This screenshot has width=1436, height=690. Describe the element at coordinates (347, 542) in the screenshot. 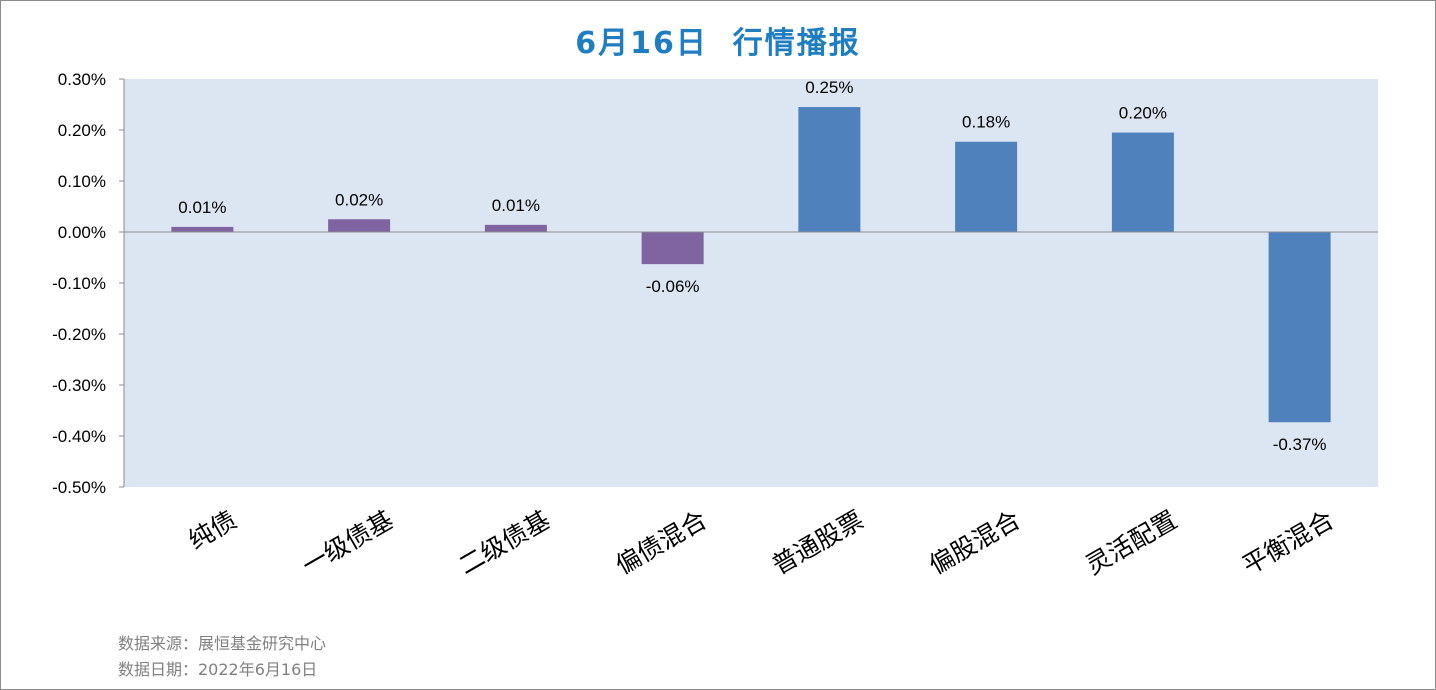

I see `category-label: 一级债基` at that location.